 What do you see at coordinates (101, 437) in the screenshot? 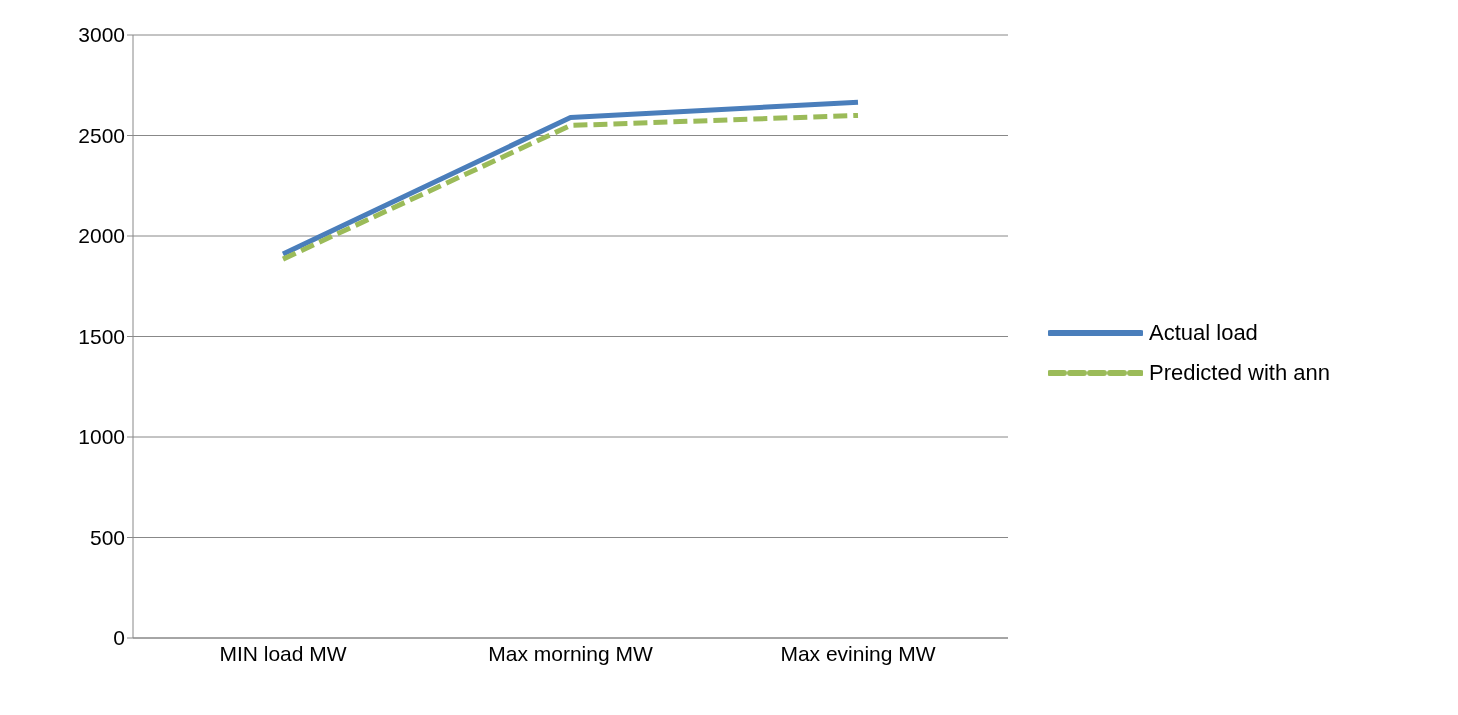
I see `y-tick-label: 1000` at bounding box center [101, 437].